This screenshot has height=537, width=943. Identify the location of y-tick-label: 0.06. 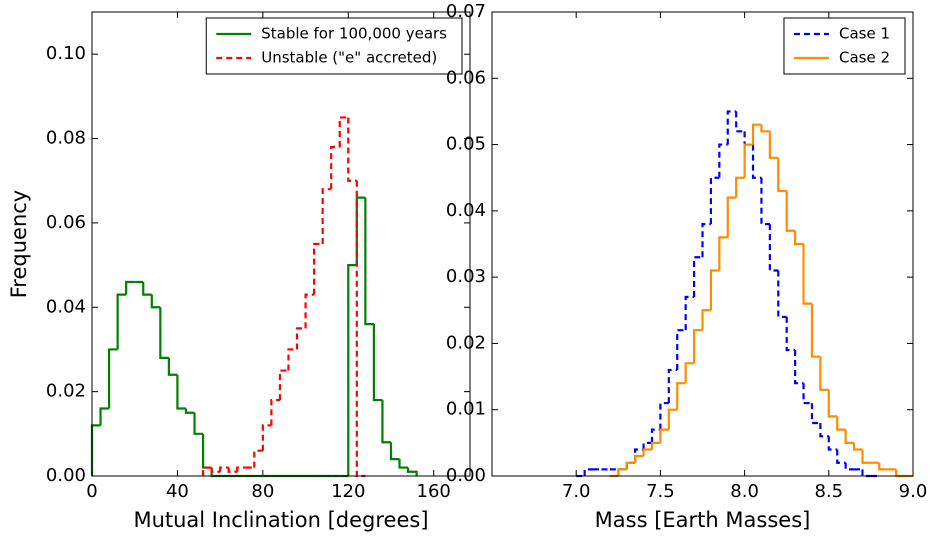
(66, 222).